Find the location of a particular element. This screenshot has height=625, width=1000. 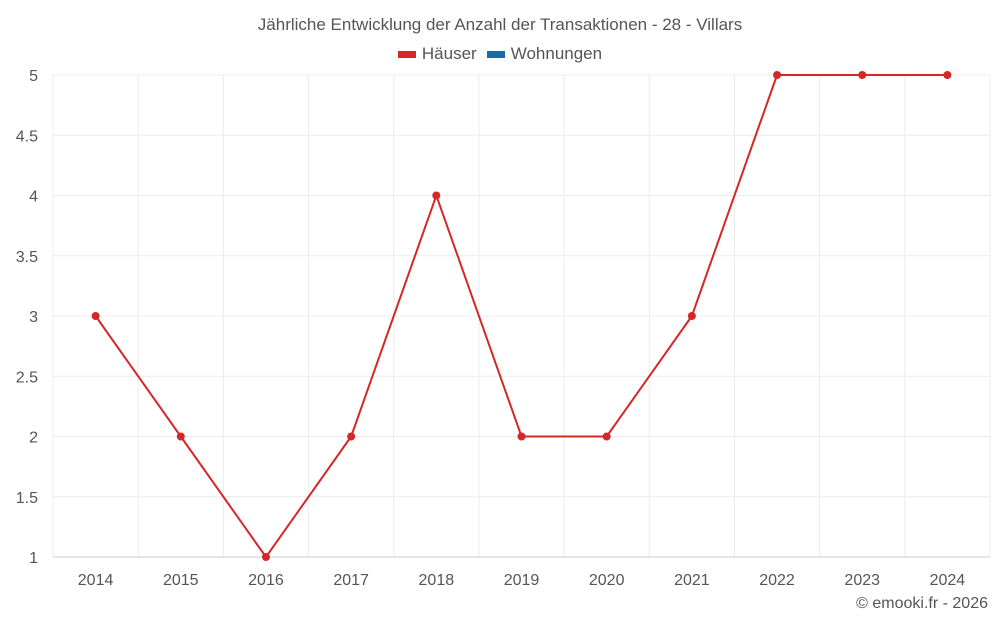

legend-swatch-houses is located at coordinates (406, 54).